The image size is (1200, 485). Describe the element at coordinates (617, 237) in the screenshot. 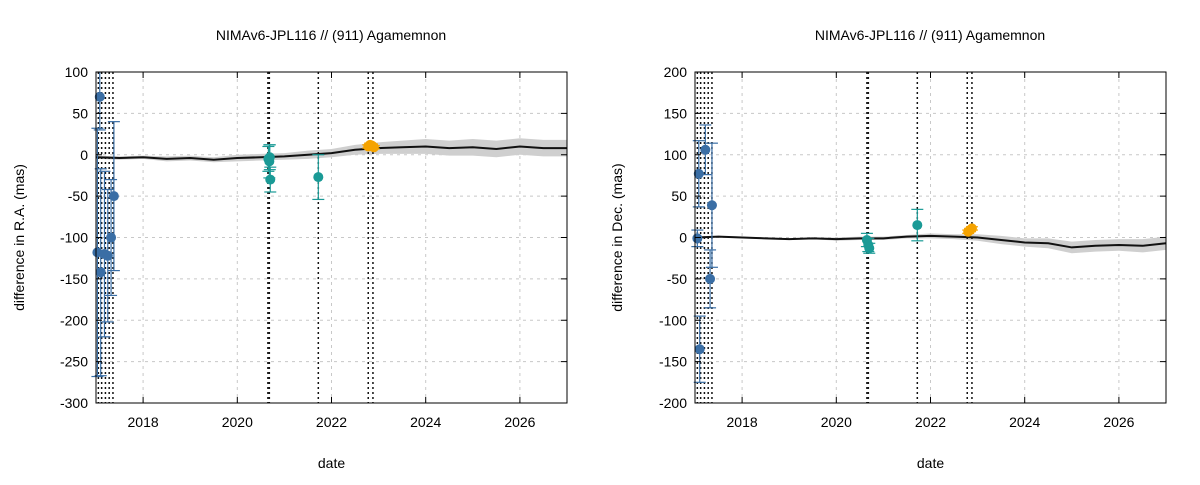

I see `y-axis-label: difference in Dec. (mas)` at that location.